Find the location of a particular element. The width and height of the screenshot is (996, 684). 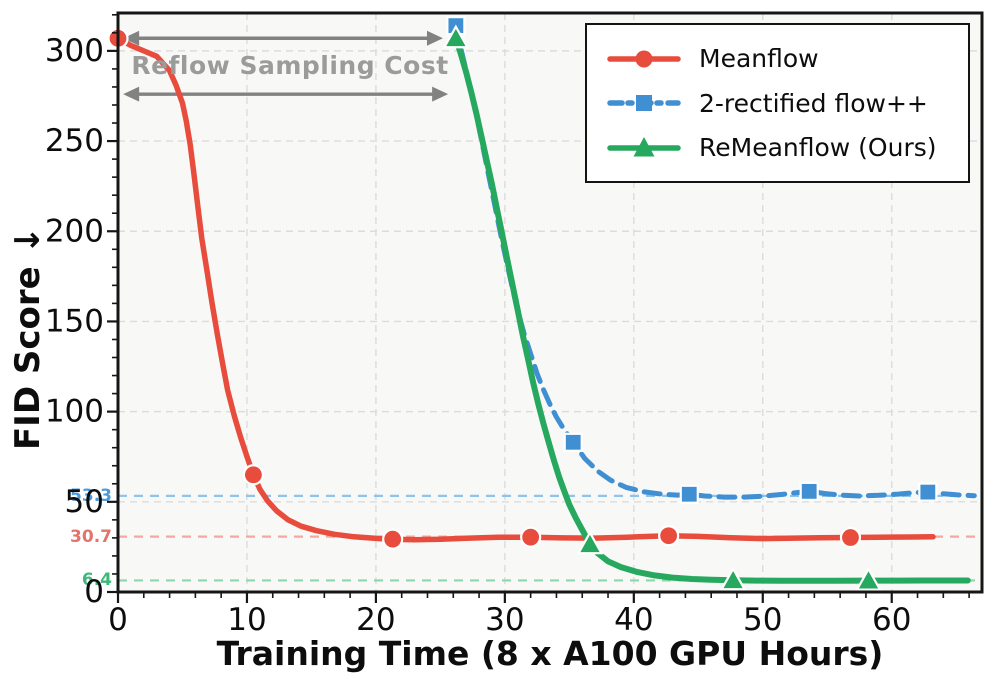

y-axis-label: FID Score ↓ is located at coordinates (28, 338).